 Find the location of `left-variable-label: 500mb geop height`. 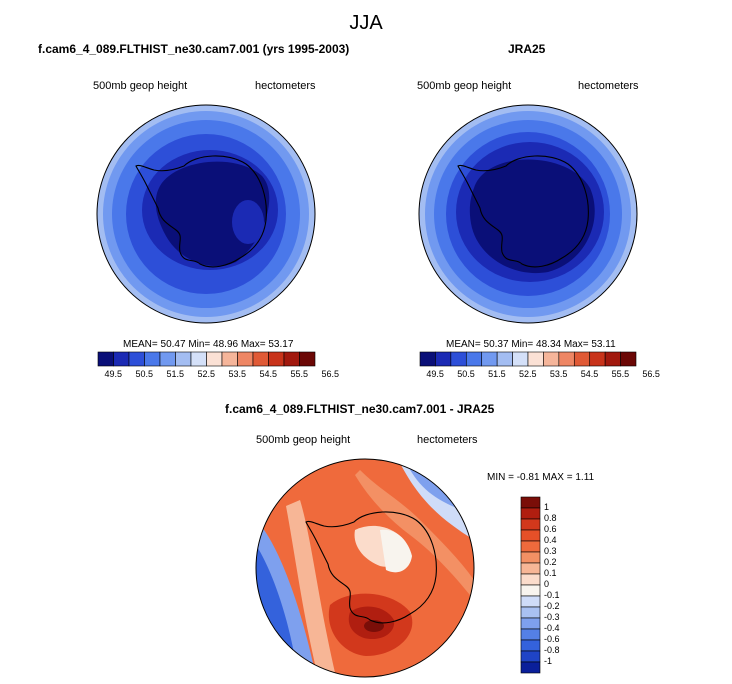

left-variable-label: 500mb geop height is located at coordinates (140, 86).